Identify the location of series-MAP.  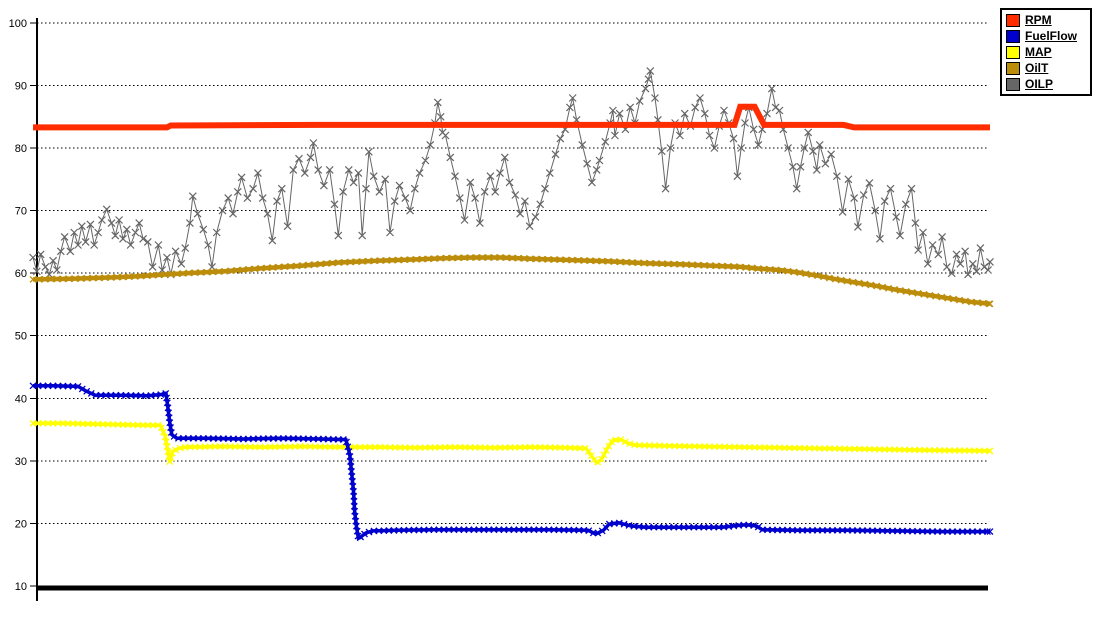
(511, 442).